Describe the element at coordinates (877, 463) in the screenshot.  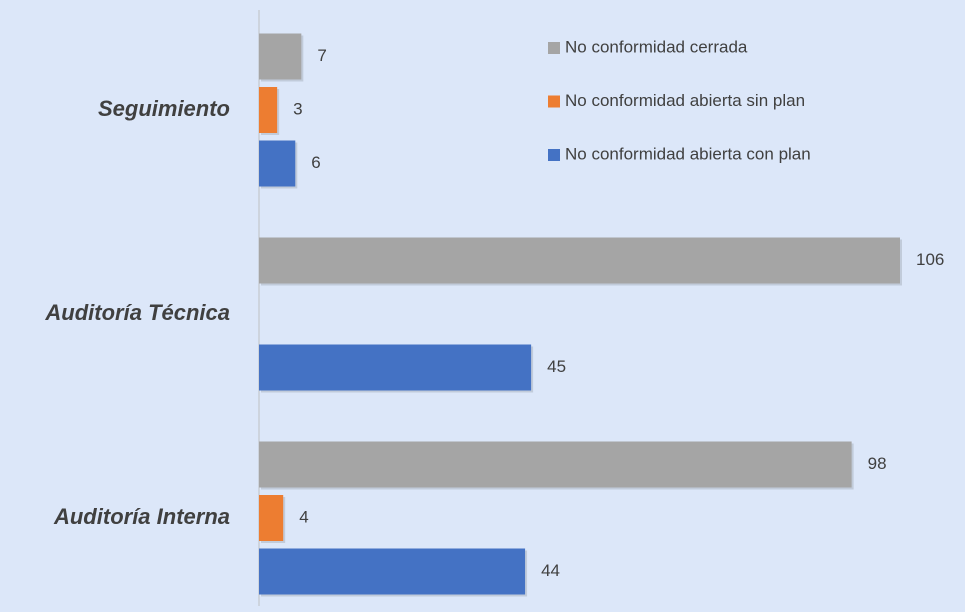
I see `data-label: 98` at that location.